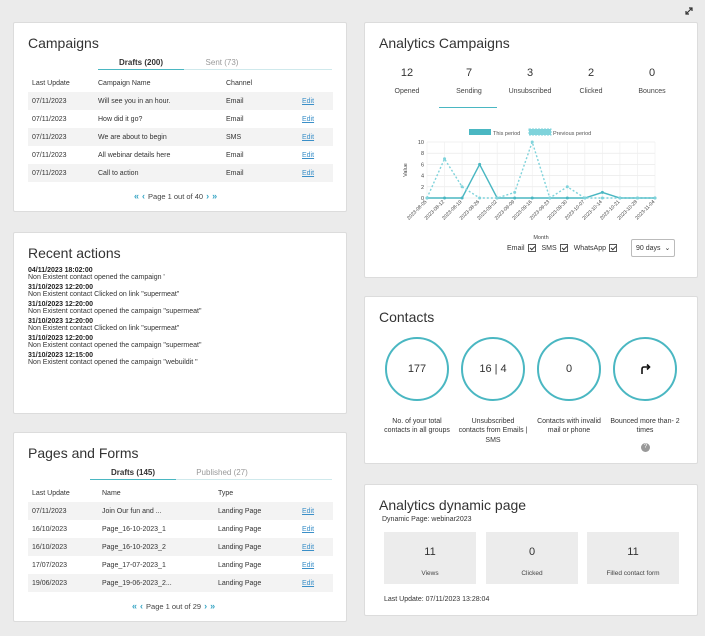 The height and width of the screenshot is (636, 705). Describe the element at coordinates (60, 338) in the screenshot. I see `action-date: 31/10/2023 12:20:00` at that location.